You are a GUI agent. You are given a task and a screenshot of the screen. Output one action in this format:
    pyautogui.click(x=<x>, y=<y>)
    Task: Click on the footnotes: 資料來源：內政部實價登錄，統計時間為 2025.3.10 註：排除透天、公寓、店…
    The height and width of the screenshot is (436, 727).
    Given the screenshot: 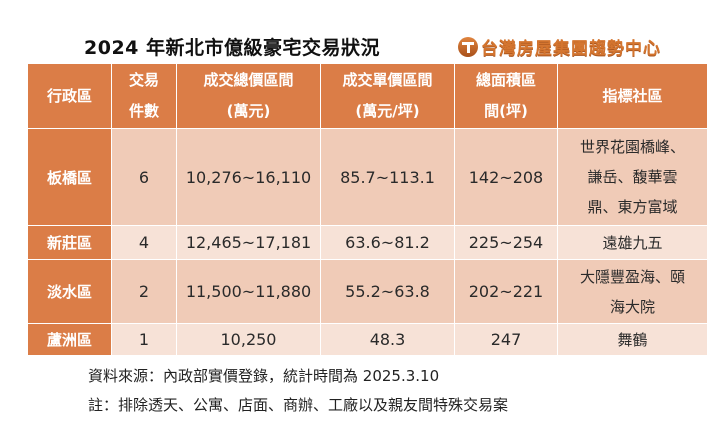 What is the action you would take?
    pyautogui.click(x=298, y=391)
    